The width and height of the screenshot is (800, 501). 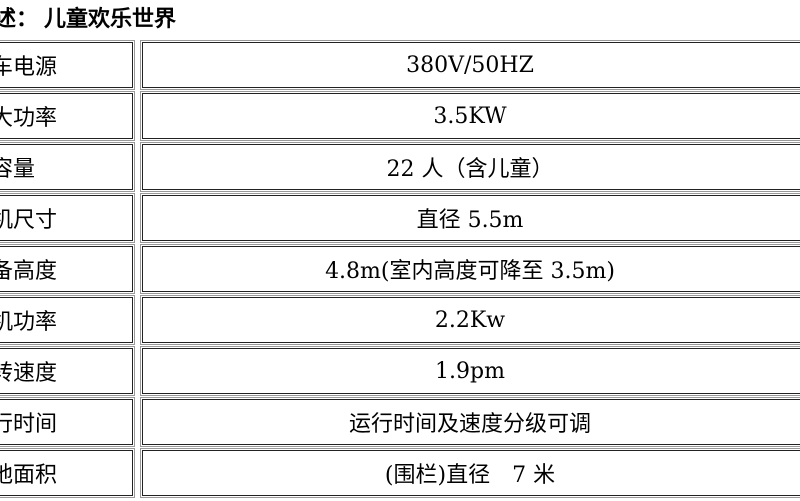 What do you see at coordinates (470, 422) in the screenshot?
I see `row-value: 运行时间及速度分级可调` at bounding box center [470, 422].